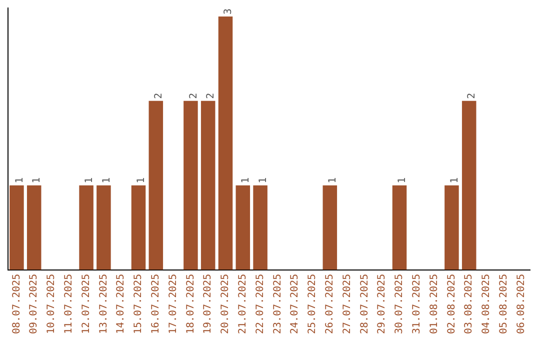 The height and width of the screenshot is (340, 540). What do you see at coordinates (382, 304) in the screenshot?
I see `x-tick-label: 29.07.2025` at bounding box center [382, 304].